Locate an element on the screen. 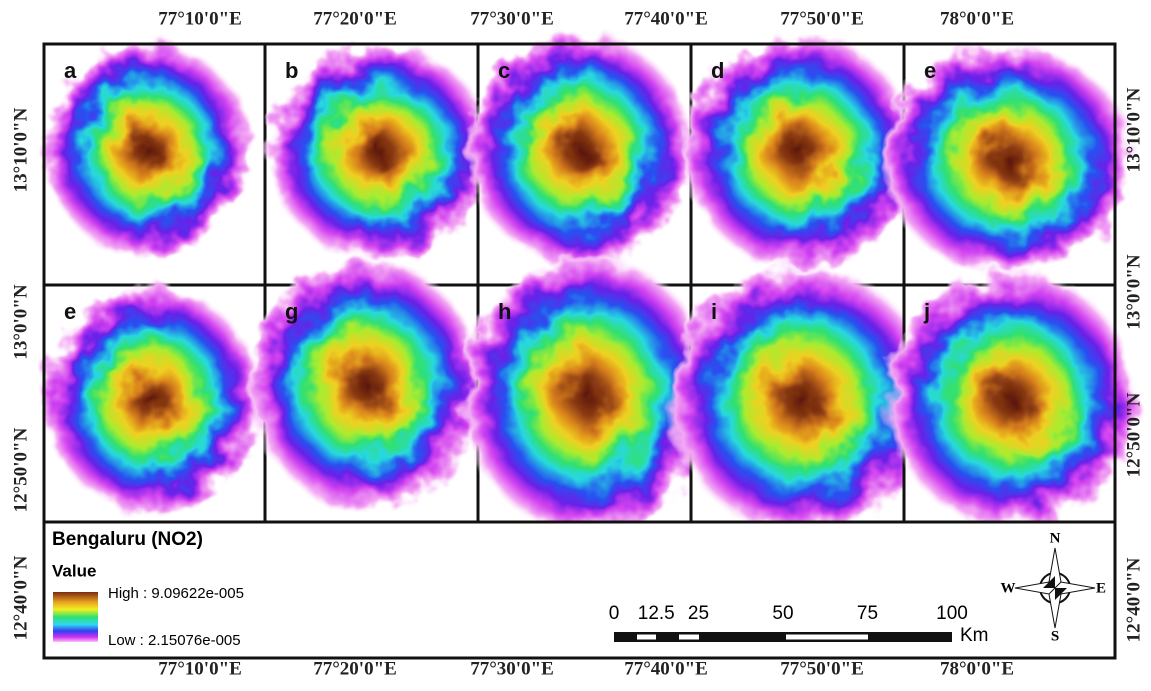  panel-label: j is located at coordinates (926, 311).